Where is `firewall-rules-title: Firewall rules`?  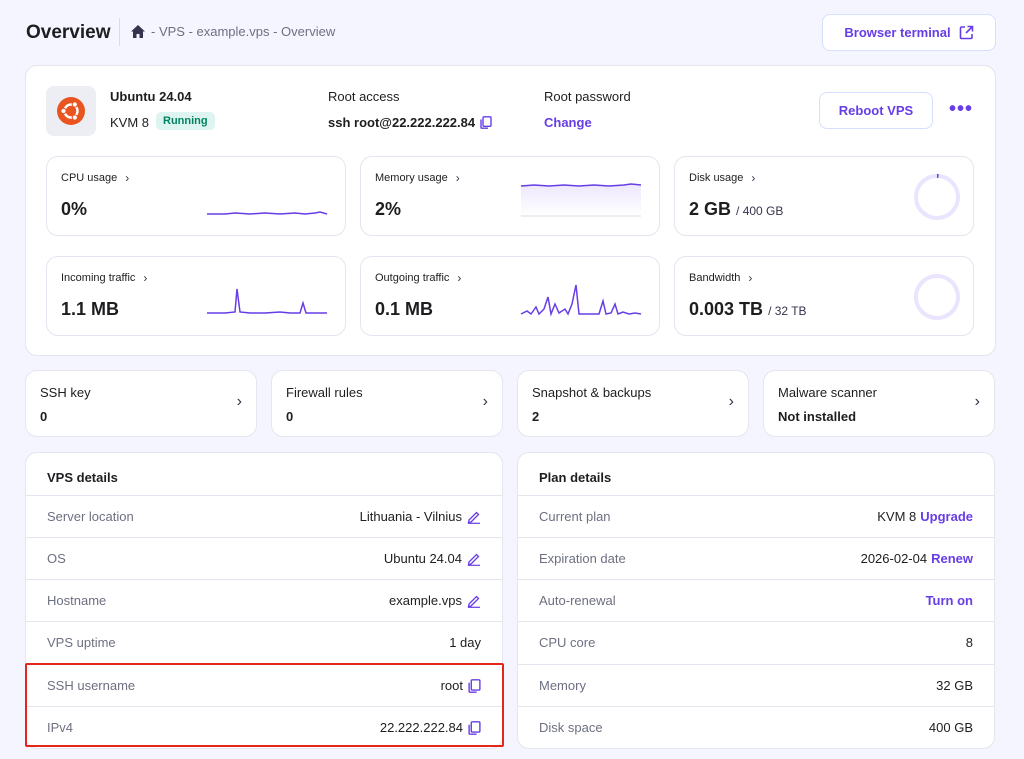 firewall-rules-title: Firewall rules is located at coordinates (324, 392).